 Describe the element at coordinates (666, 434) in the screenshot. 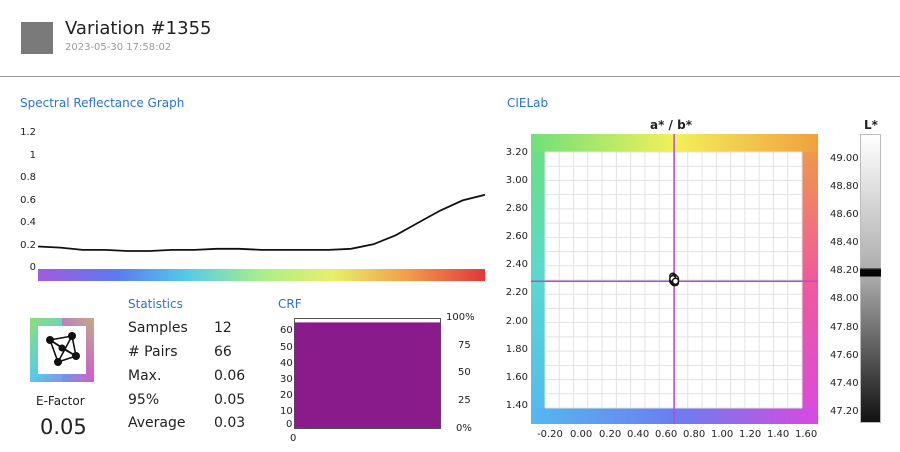

I see `a-tick: 0.60` at that location.